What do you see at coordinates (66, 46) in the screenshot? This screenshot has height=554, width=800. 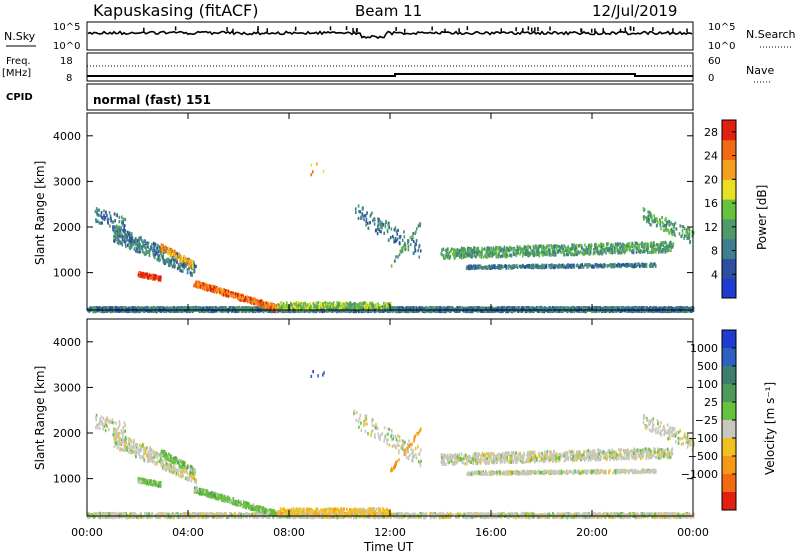 I see `noise-tick-bottom-left: 10^0` at bounding box center [66, 46].